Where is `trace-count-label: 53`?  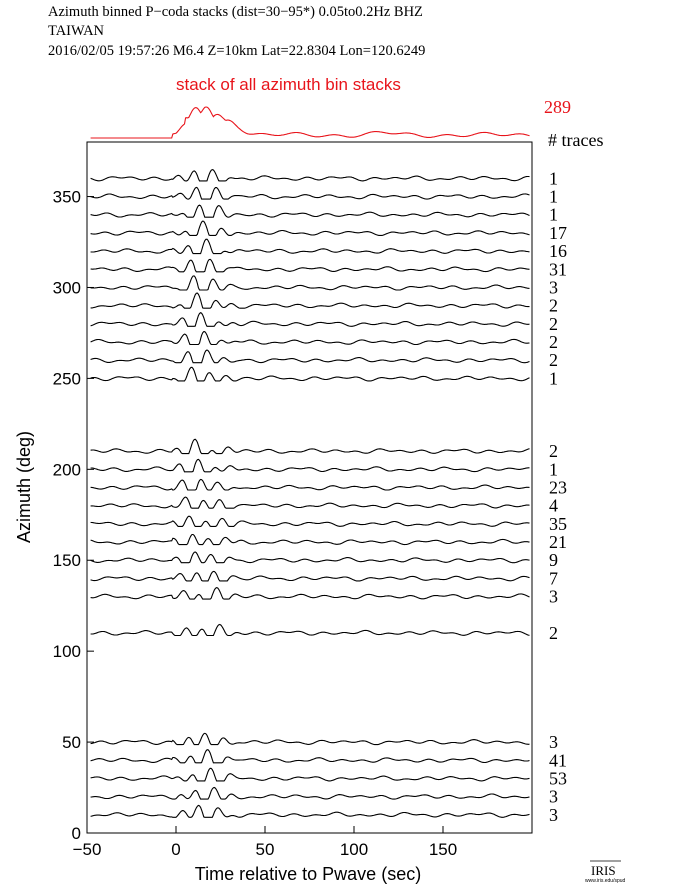
trace-count-label: 53 is located at coordinates (558, 778).